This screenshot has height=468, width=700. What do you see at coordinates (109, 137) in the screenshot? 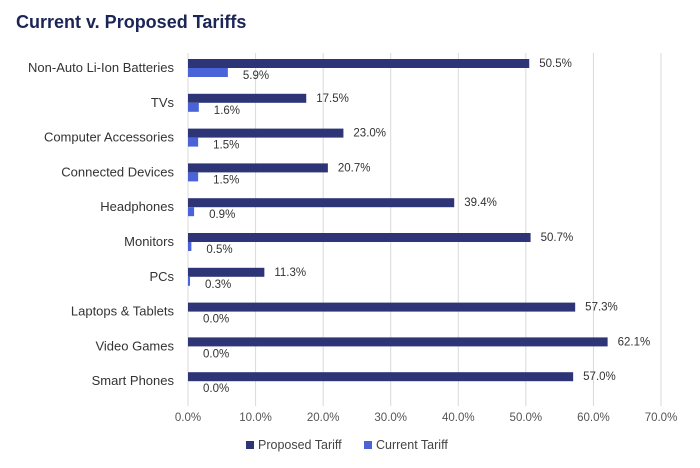
I see `category-label: Computer Accessories` at bounding box center [109, 137].